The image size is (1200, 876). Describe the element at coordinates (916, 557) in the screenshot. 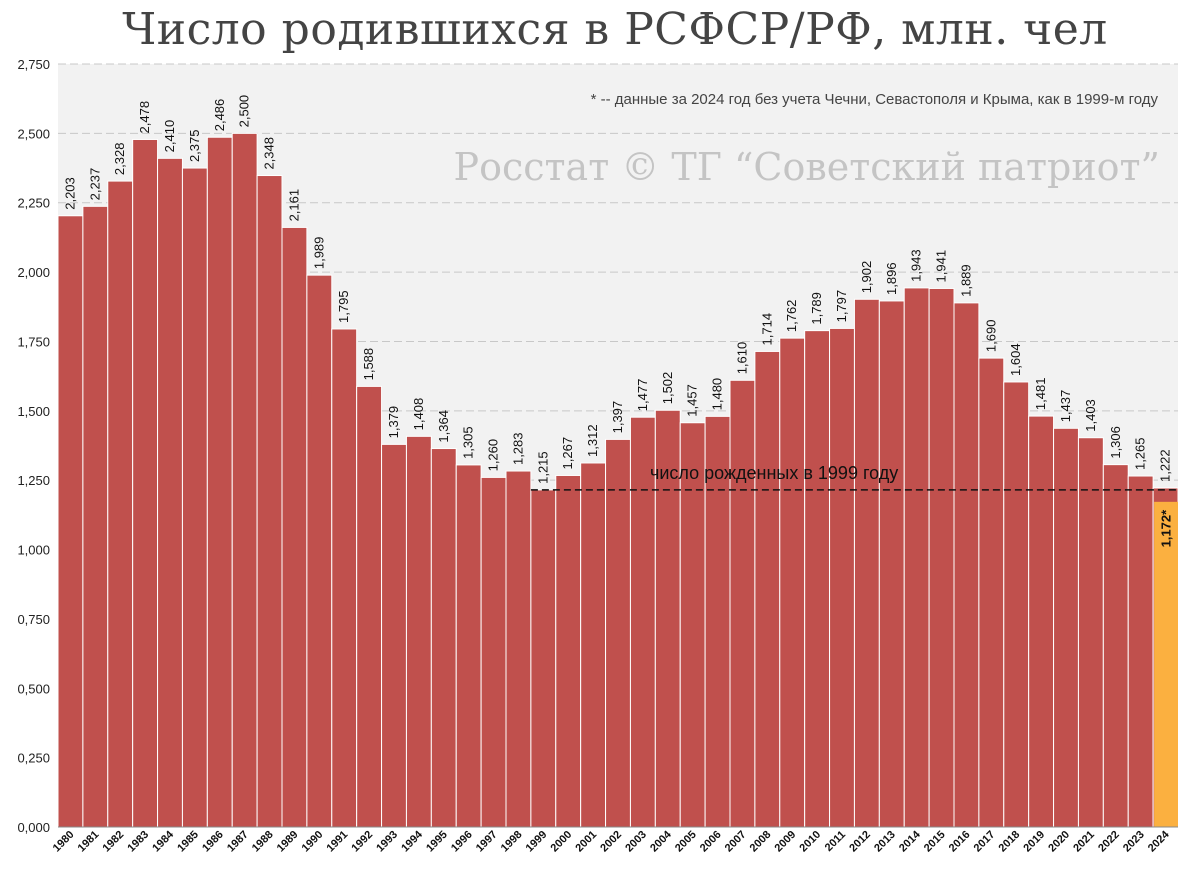

I see `bar-2014` at that location.